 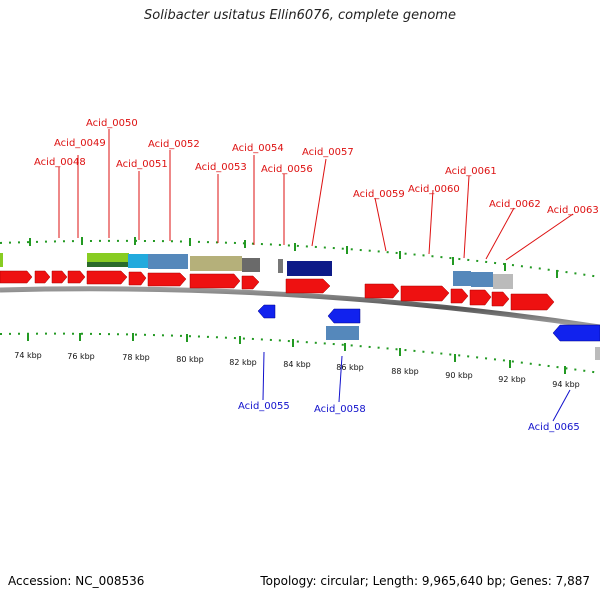 I want to click on gene-label: Acid_0051, so click(x=142, y=164).